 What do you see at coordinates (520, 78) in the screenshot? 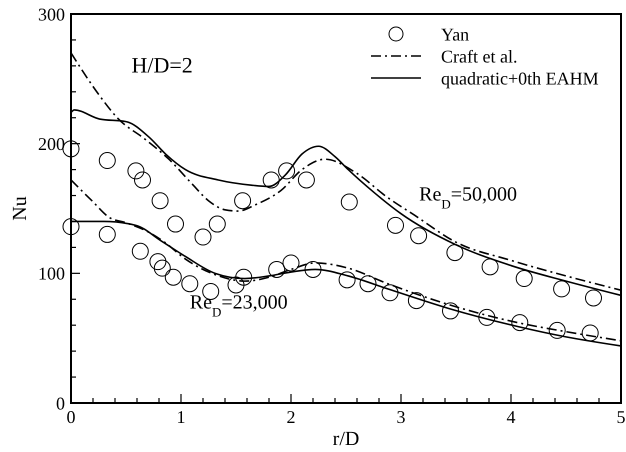
I see `legend-label: quadratic+0th EAHM` at bounding box center [520, 78].